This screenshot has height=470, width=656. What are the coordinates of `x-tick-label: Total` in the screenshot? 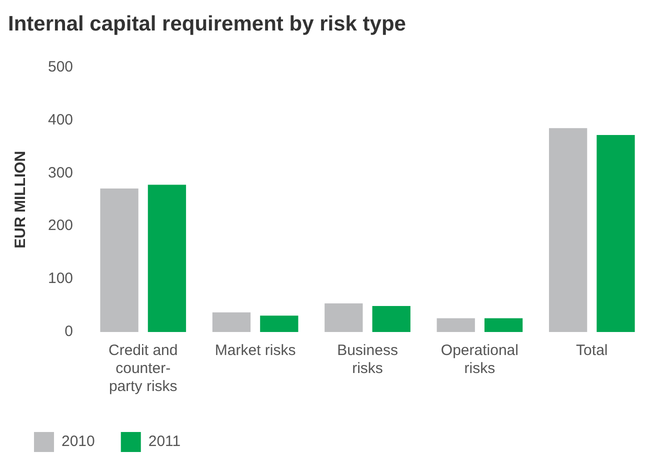 It's located at (592, 351).